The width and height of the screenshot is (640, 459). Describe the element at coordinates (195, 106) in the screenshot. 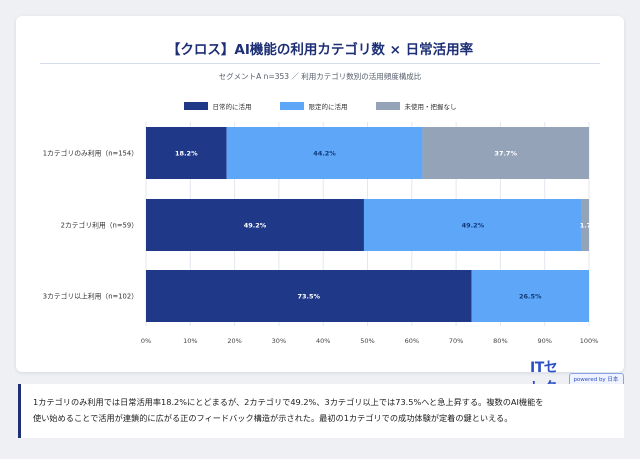

I see `legend-swatch-daily` at that location.